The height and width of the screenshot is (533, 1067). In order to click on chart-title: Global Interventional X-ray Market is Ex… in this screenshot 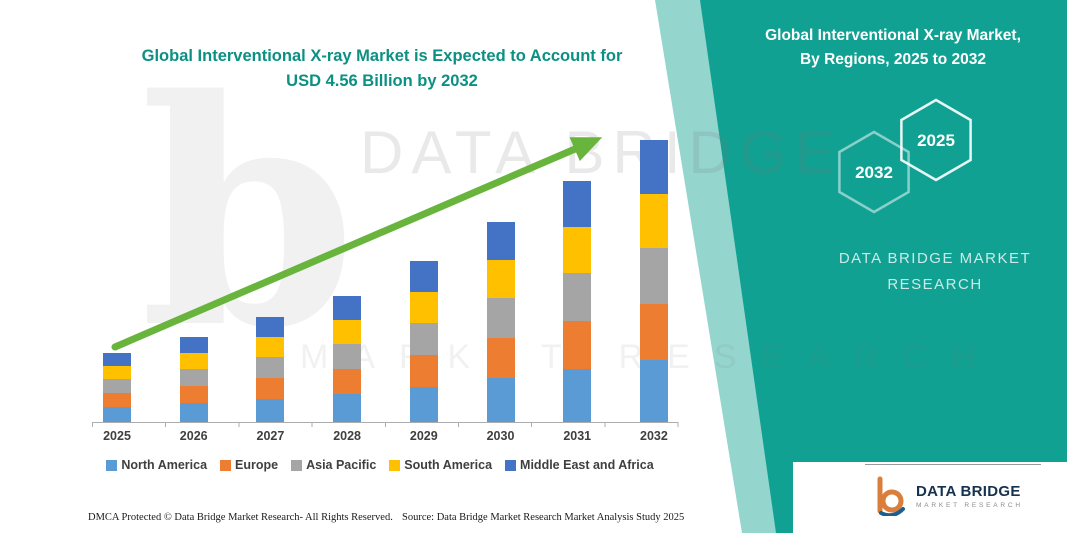, I will do `click(382, 69)`.